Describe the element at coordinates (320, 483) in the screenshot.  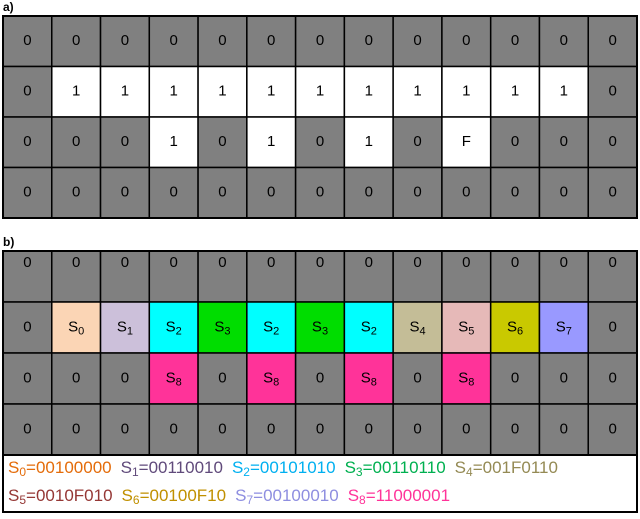
I see `legend-box` at that location.